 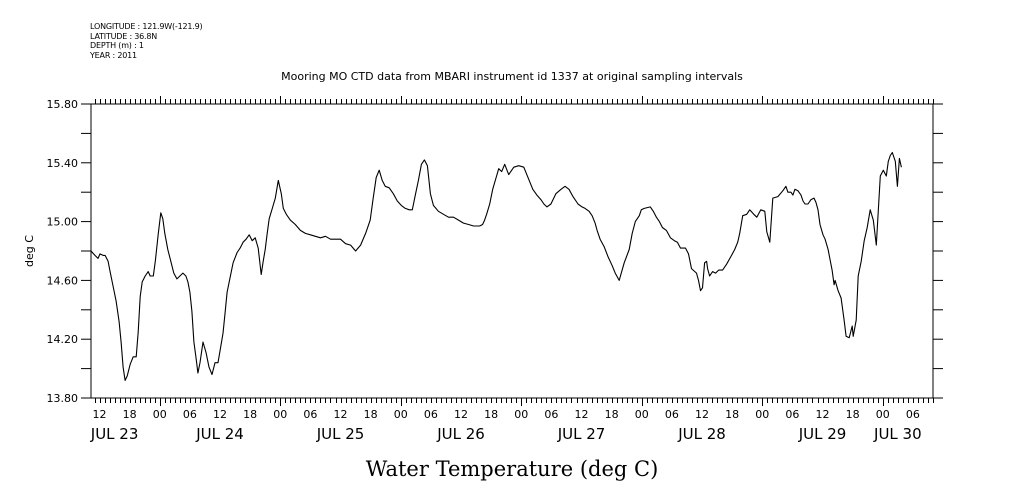 I want to click on y-tick-label: 14.60, so click(x=63, y=280).